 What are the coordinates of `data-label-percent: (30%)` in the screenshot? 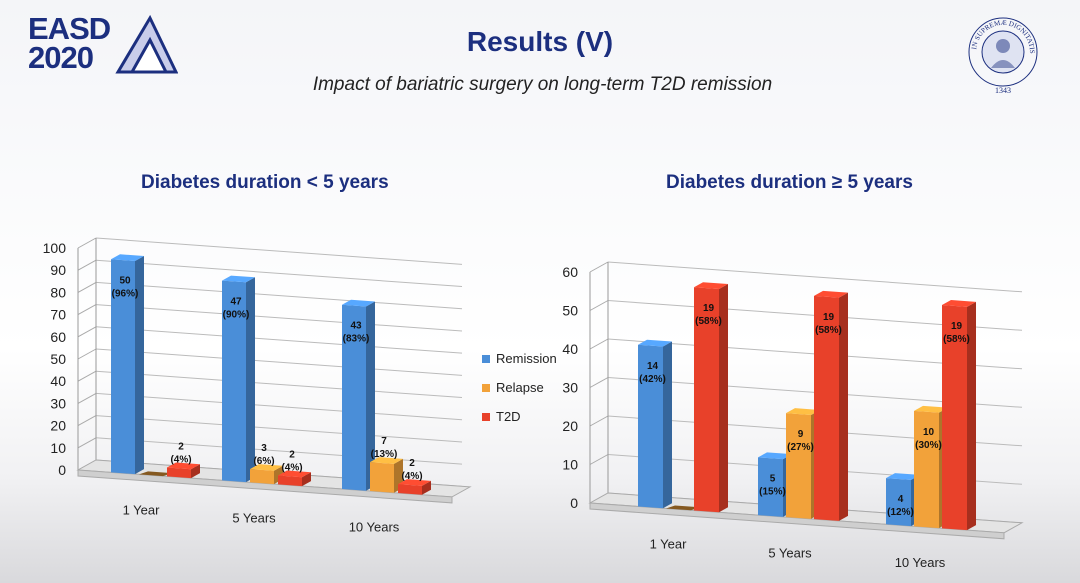 It's located at (928, 445).